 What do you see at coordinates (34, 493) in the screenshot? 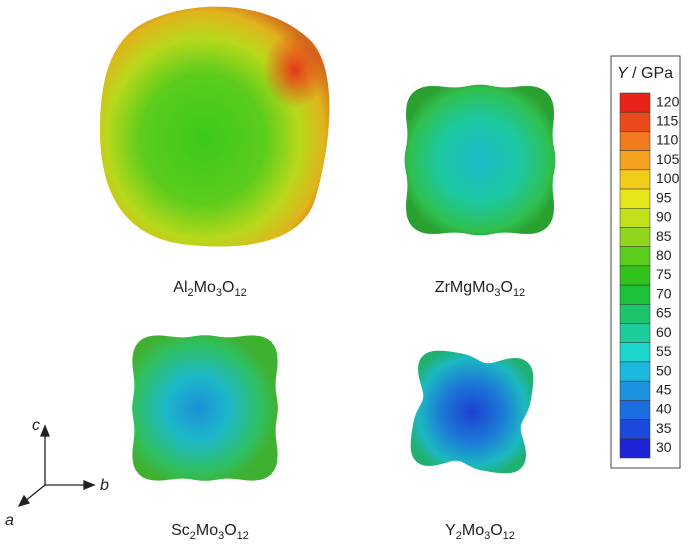
I see `axis-a` at bounding box center [34, 493].